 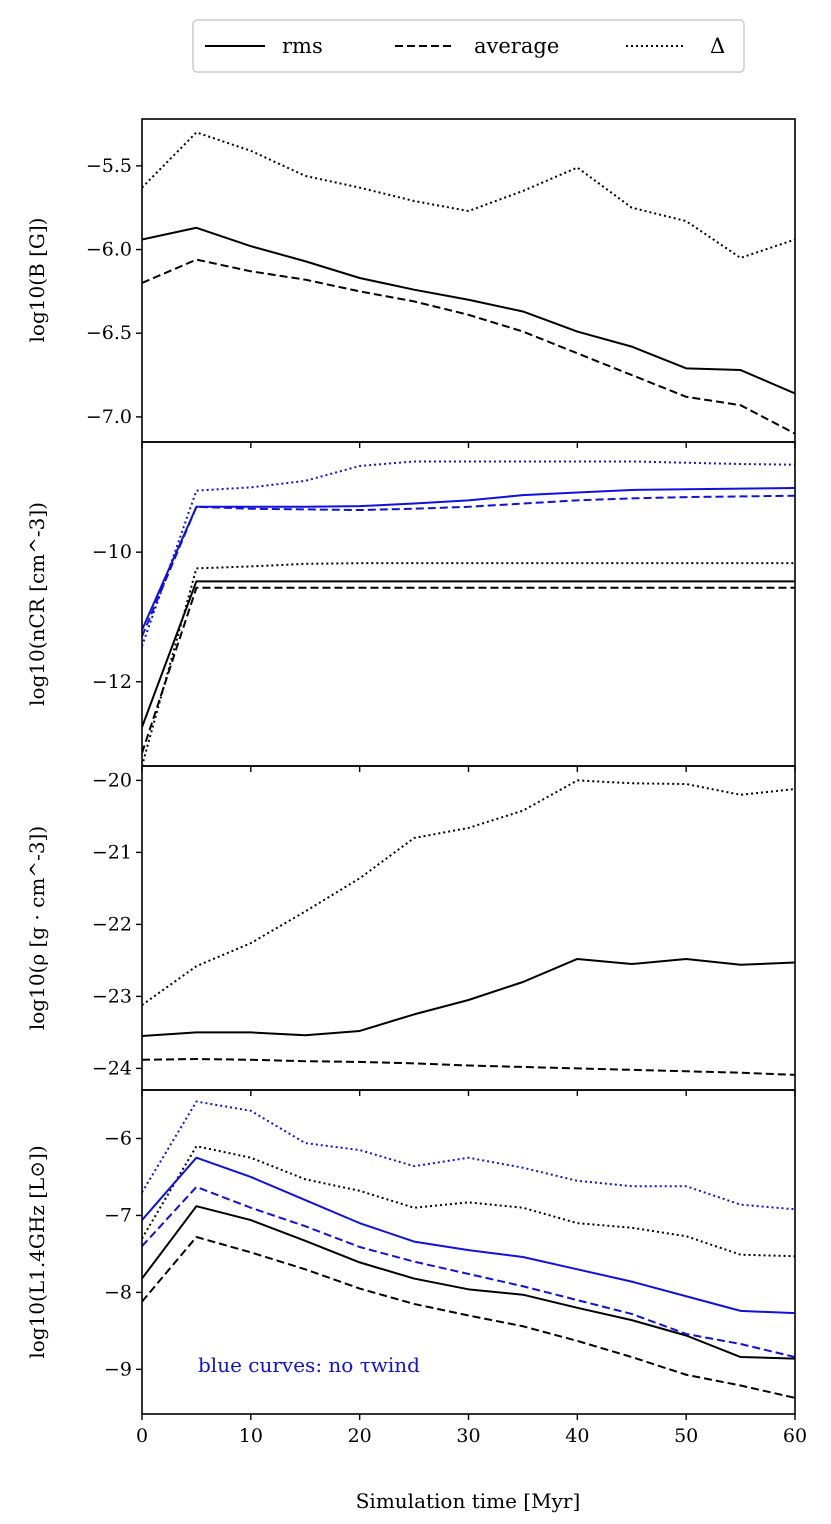 What do you see at coordinates (109, 250) in the screenshot?
I see `y-tick-label: −6.0` at bounding box center [109, 250].